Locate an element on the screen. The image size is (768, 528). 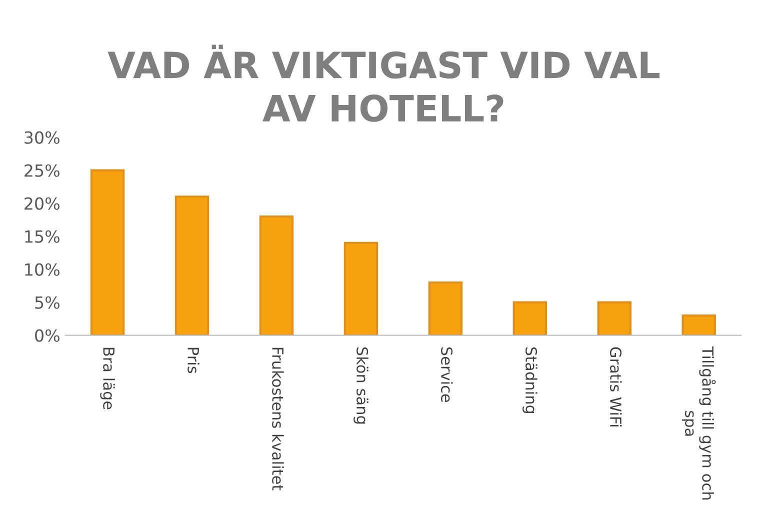
x-tick-label: Tillgång till gym och spa is located at coordinates (699, 423).